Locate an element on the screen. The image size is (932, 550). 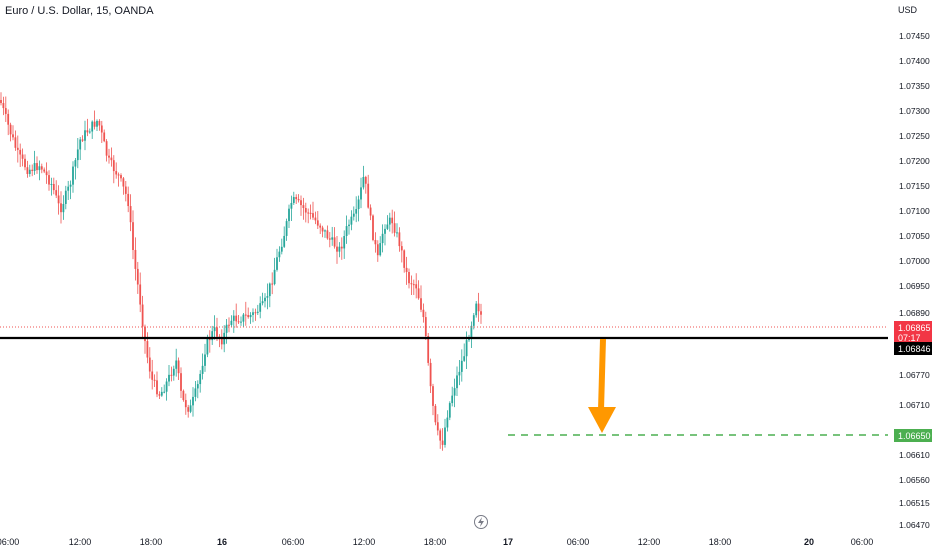
y-tick-label: 1.07250 is located at coordinates (914, 136).